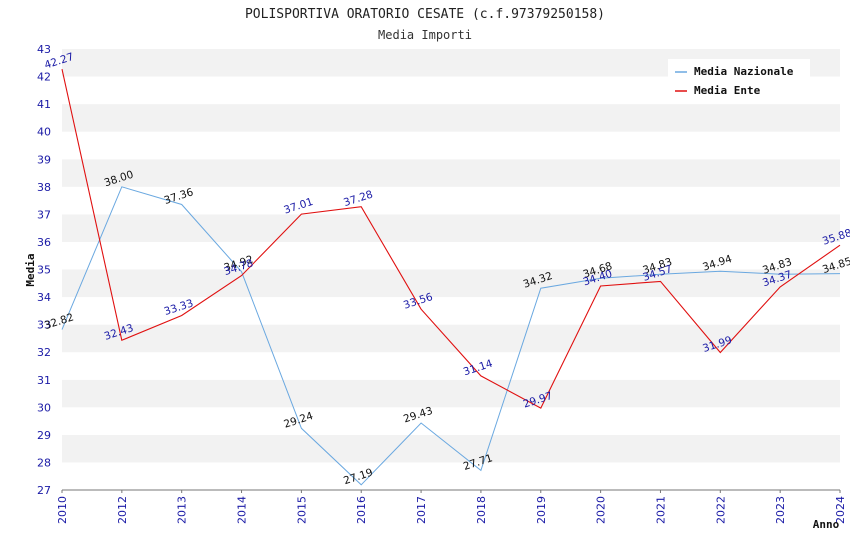 The width and height of the screenshot is (850, 550). What do you see at coordinates (122, 510) in the screenshot?
I see `x-tick-label: 2012` at bounding box center [122, 510].